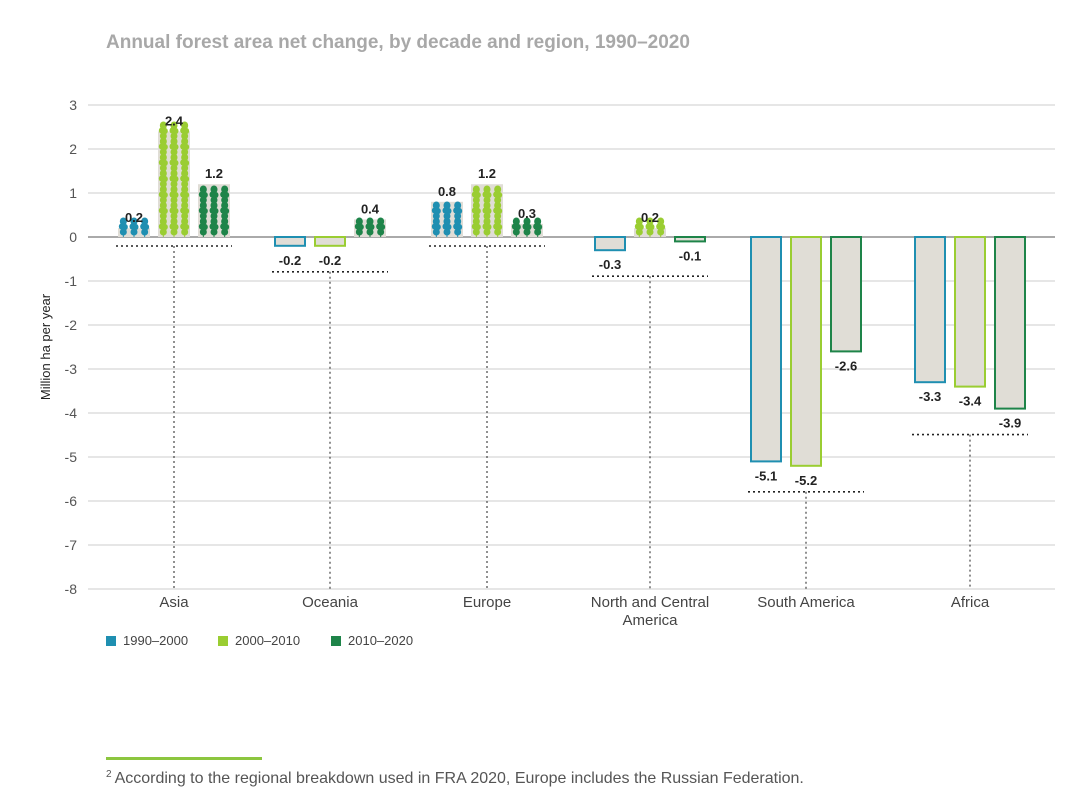 The width and height of the screenshot is (1079, 812). I want to click on footnote-divider, so click(184, 758).